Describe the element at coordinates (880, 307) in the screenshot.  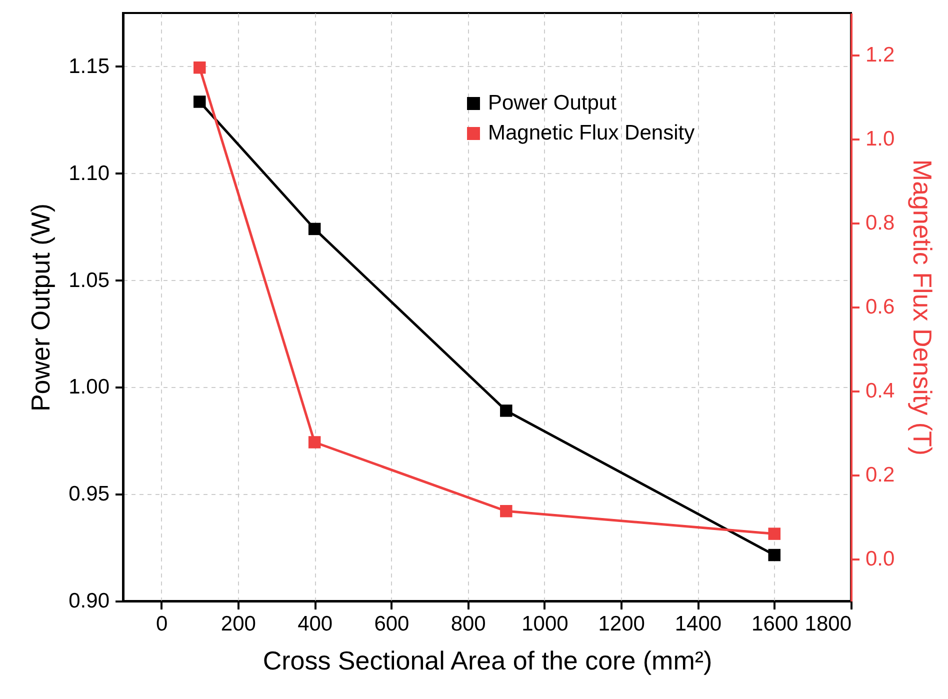
I see `y2-tick-label: 0.6` at that location.